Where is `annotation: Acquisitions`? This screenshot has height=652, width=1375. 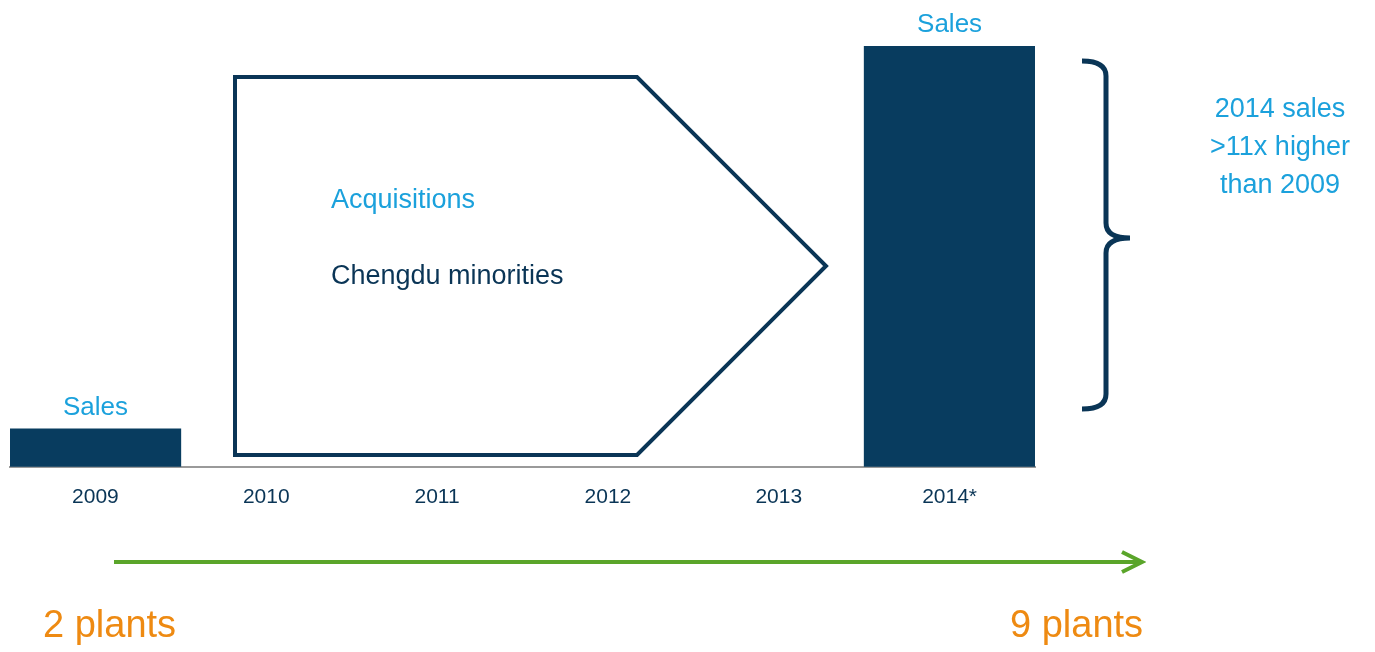 annotation: Acquisitions is located at coordinates (403, 199).